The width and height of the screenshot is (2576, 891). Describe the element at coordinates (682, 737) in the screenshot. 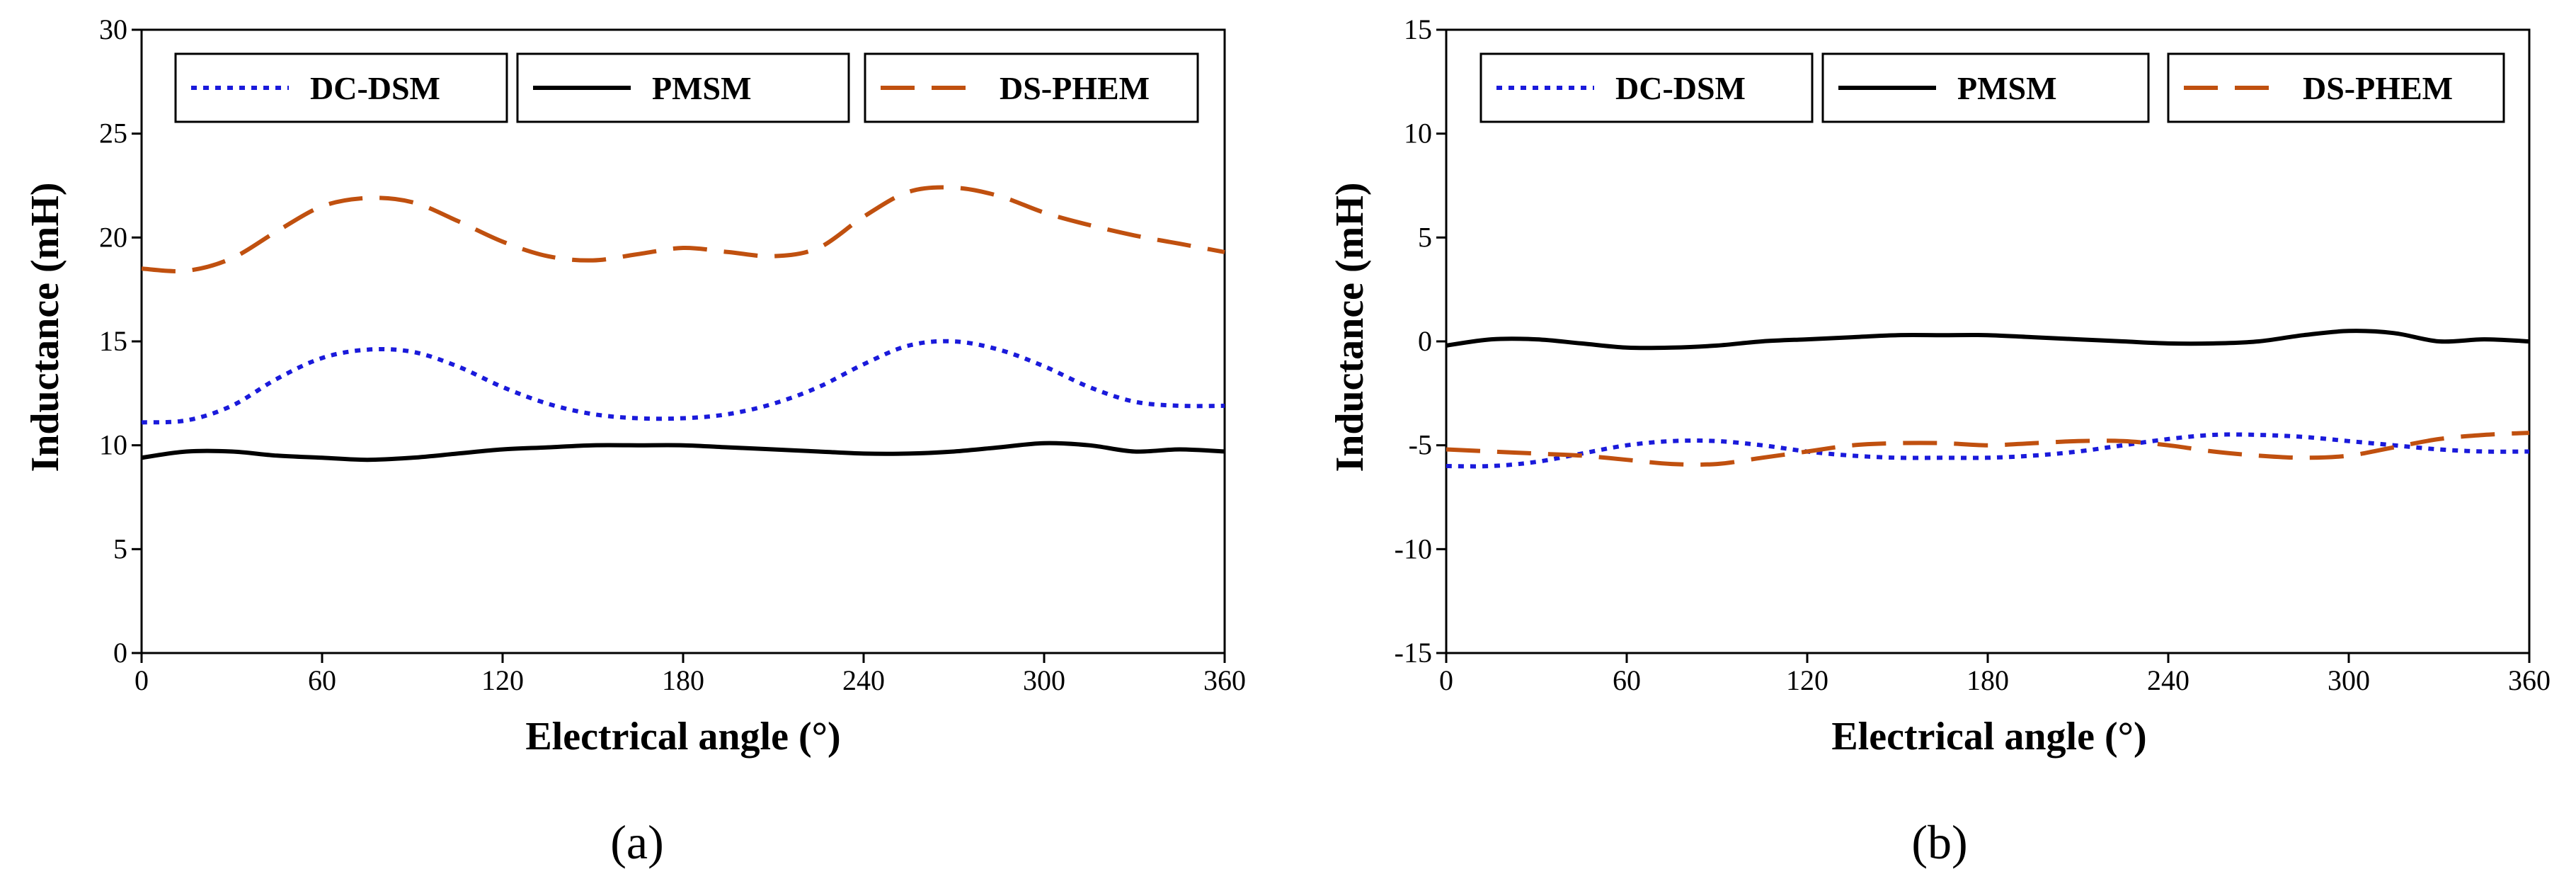

I see `x-axis-title-a: Electrical angle (°)` at that location.